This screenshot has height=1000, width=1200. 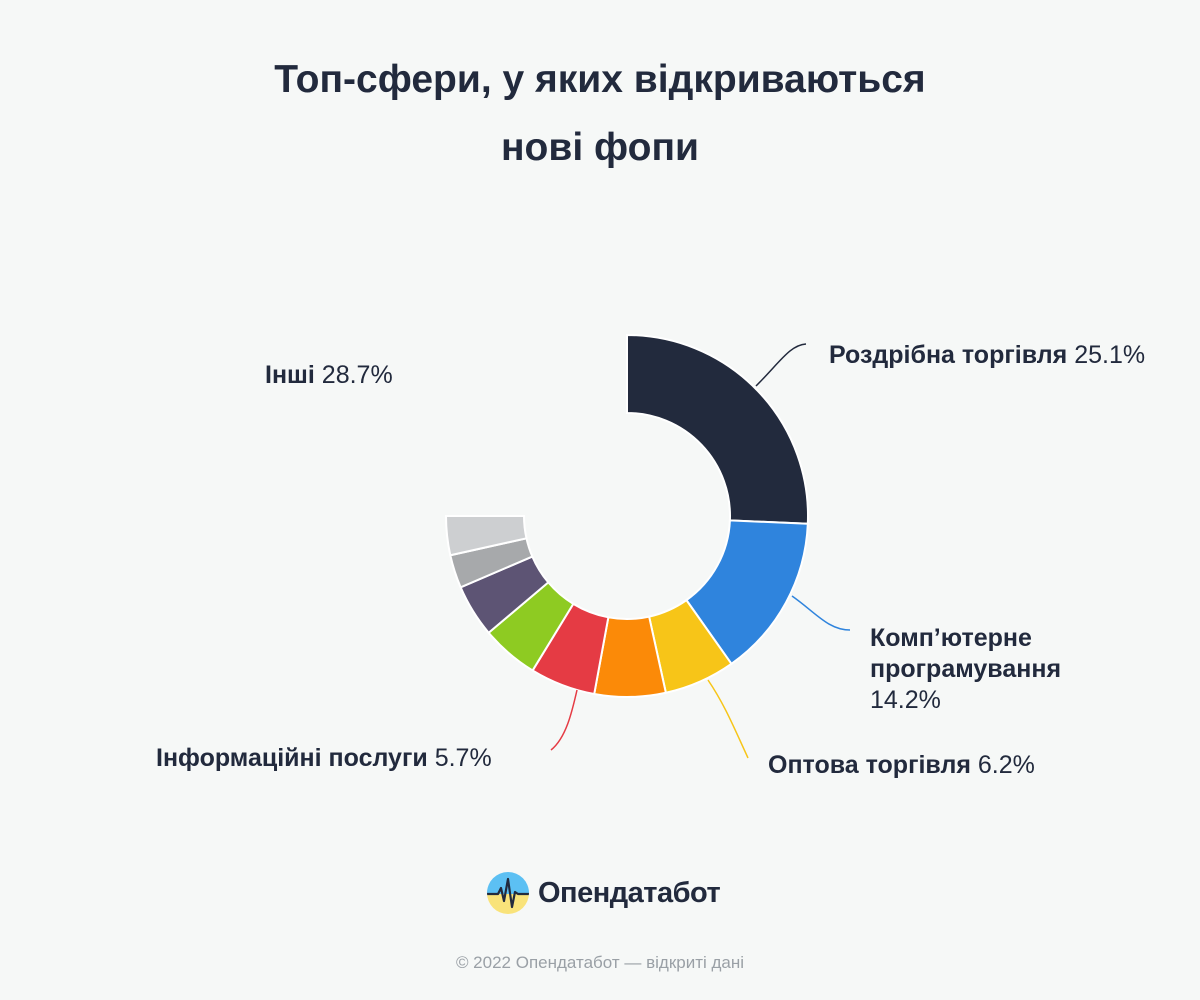 I want to click on label-wholesale-name: Оптова торгівля, so click(x=869, y=765).